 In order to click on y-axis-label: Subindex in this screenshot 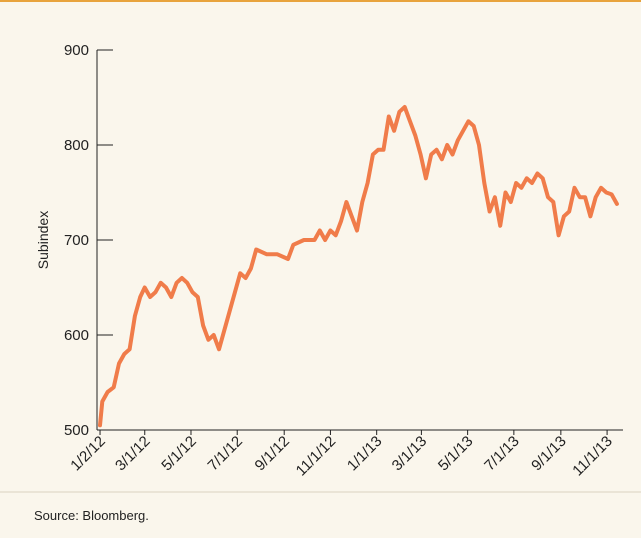, I will do `click(43, 240)`.